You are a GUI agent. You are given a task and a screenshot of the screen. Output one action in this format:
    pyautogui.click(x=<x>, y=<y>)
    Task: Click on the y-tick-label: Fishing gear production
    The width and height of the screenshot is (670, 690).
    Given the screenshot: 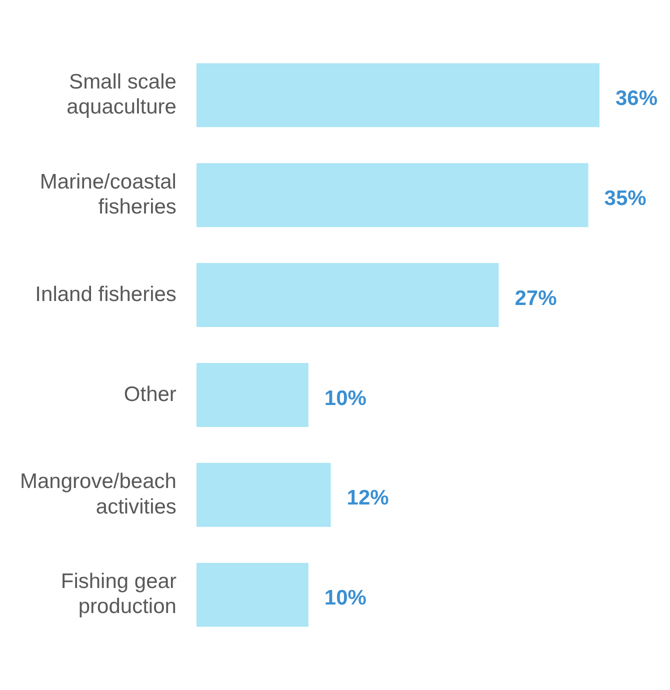 What is the action you would take?
    pyautogui.click(x=118, y=594)
    